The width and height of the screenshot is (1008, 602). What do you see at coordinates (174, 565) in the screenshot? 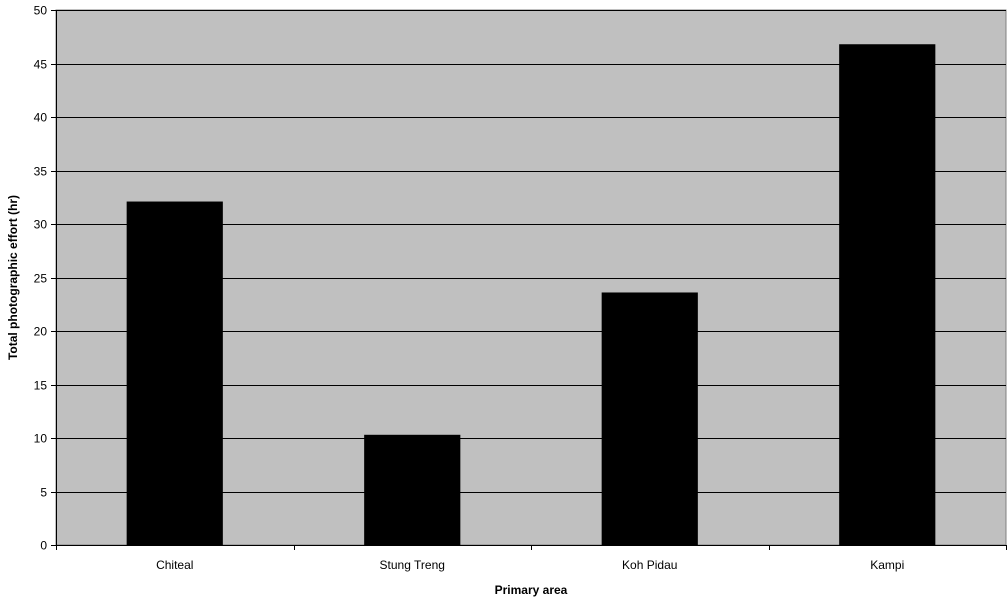
I see `x-tick-label: Chiteal` at bounding box center [174, 565].